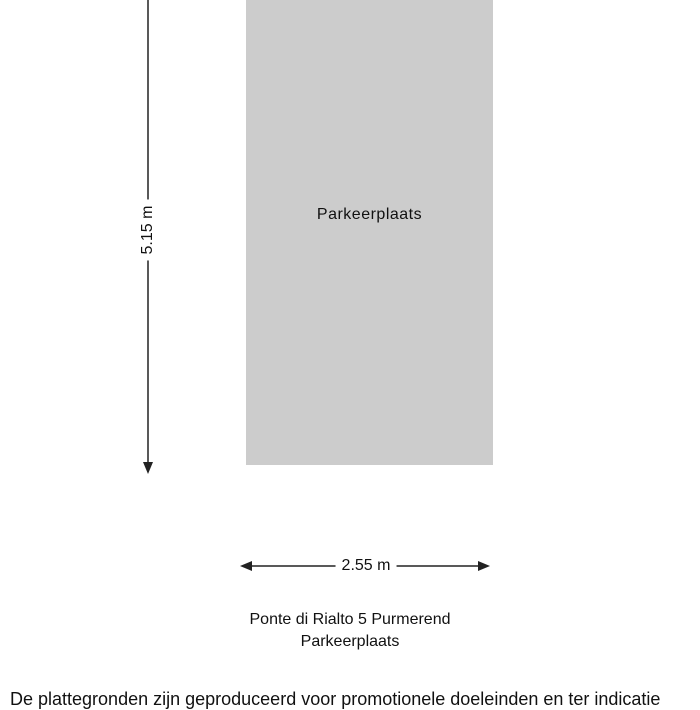  I want to click on arrowhead-down-icon, so click(148, 468).